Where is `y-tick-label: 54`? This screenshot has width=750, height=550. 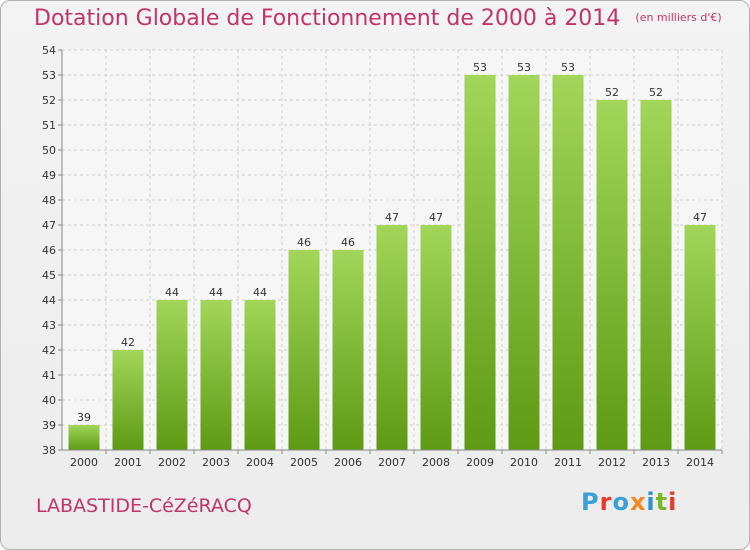
y-tick-label: 54 is located at coordinates (49, 50).